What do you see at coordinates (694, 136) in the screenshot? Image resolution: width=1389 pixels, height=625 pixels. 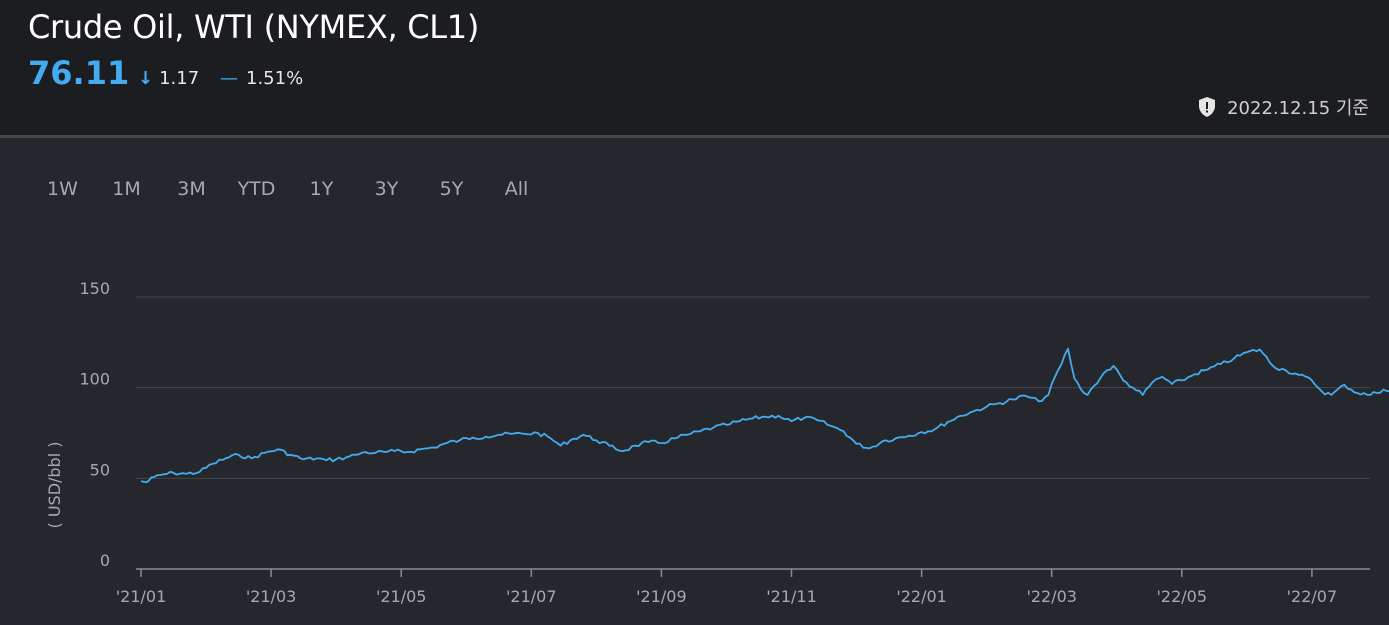 I see `header-divider` at bounding box center [694, 136].